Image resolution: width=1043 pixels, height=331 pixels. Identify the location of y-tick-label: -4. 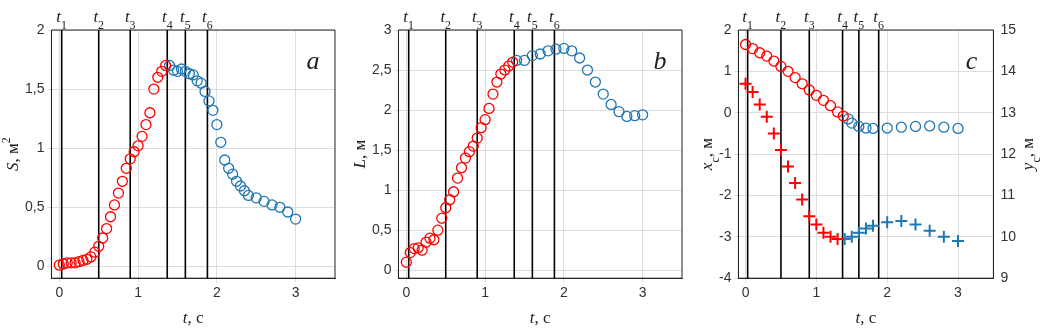
(725, 277).